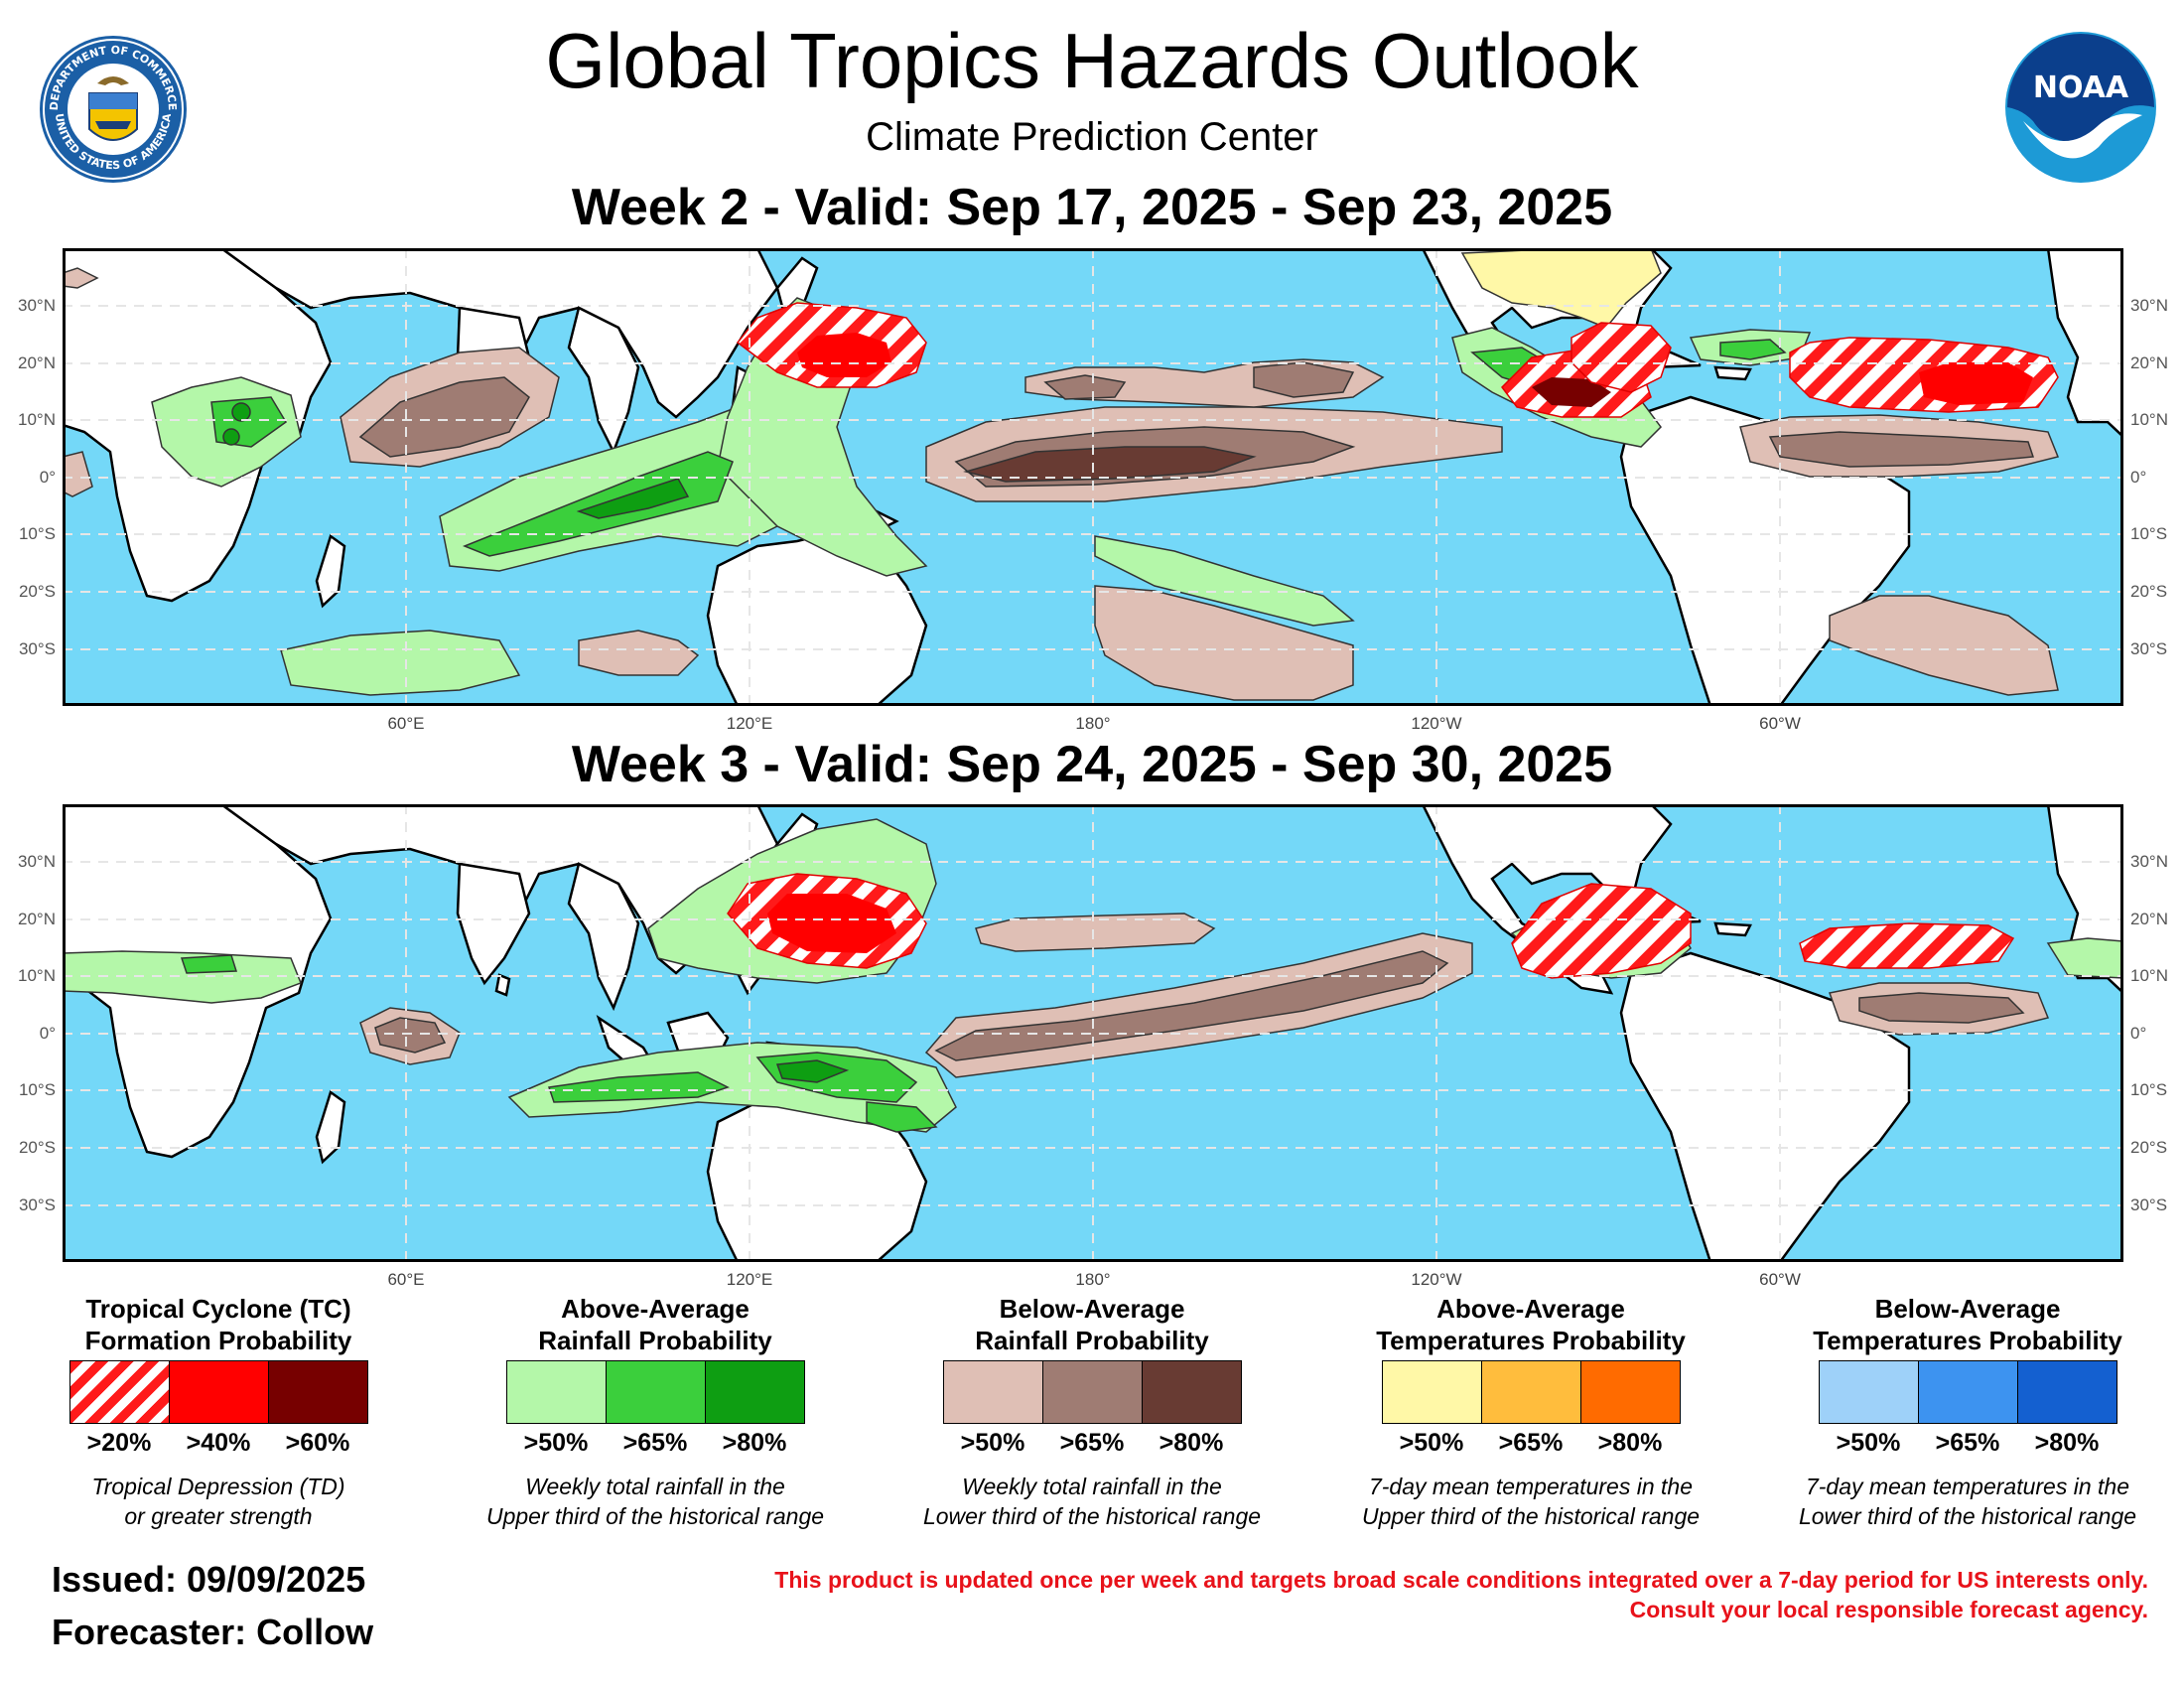  I want to click on week3-lon-60w: 60°W, so click(1780, 1279).